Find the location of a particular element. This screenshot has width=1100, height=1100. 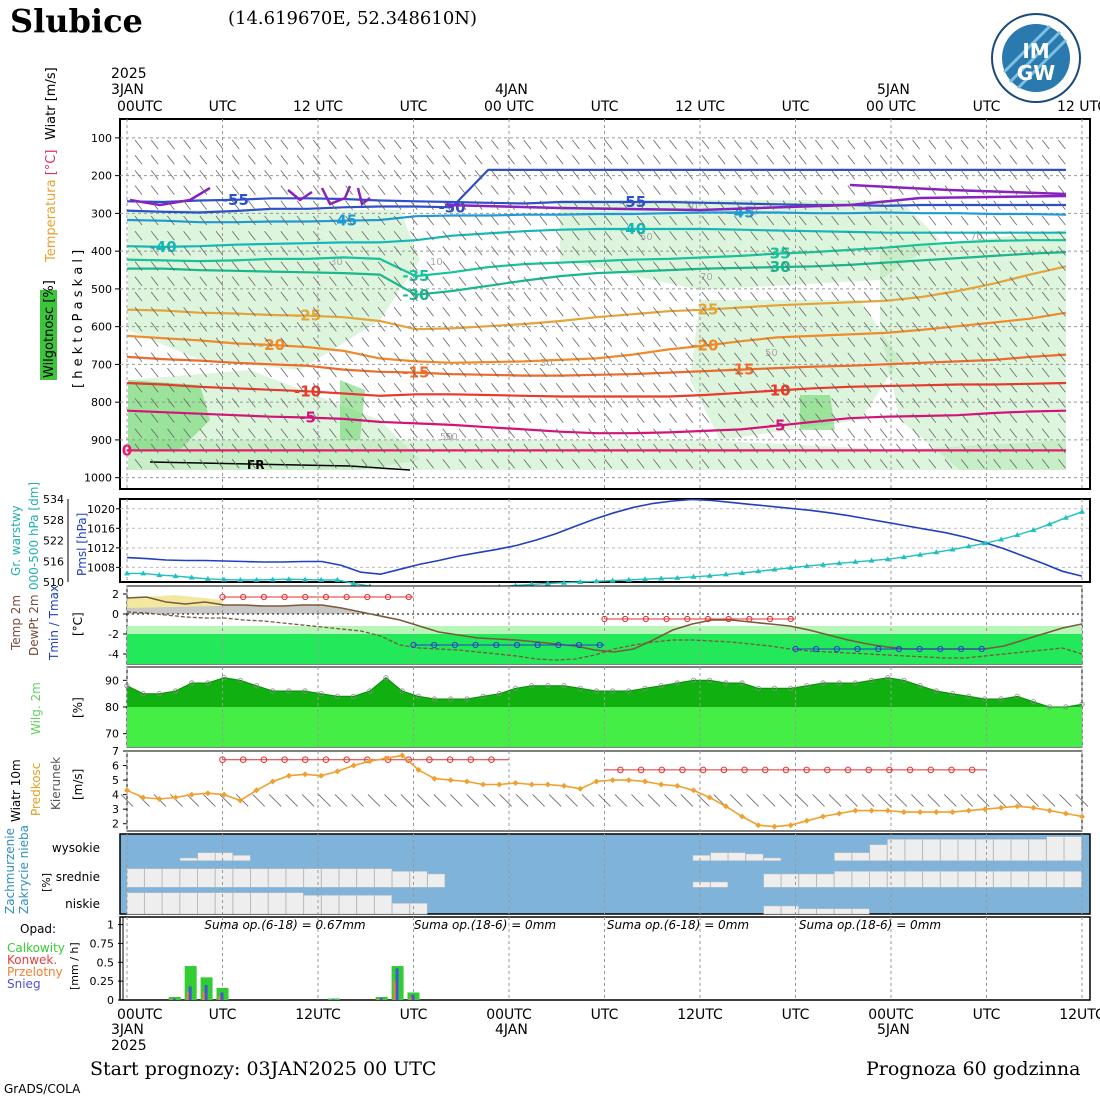

time-label-top: 00 UTC is located at coordinates (891, 107).